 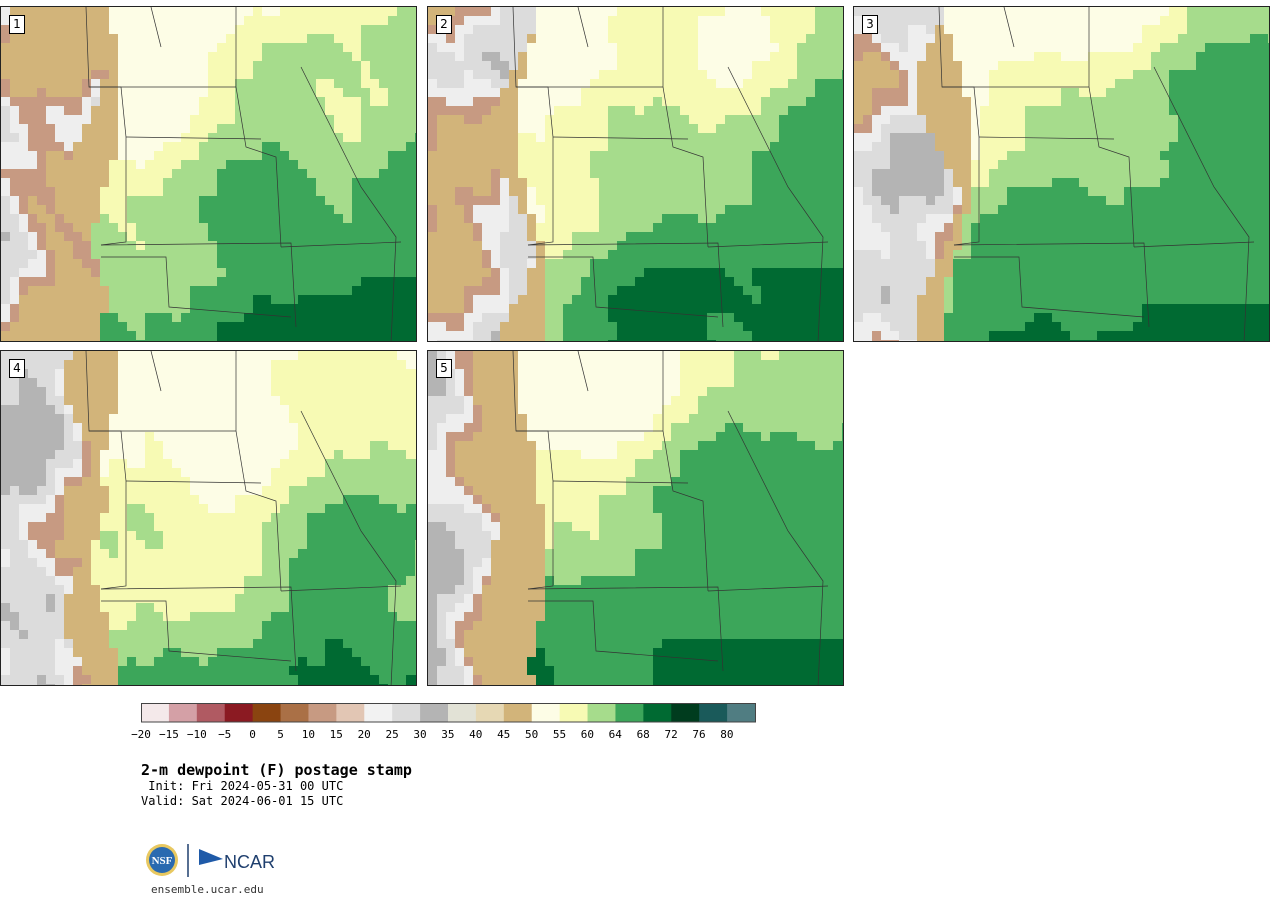 What do you see at coordinates (448, 734) in the screenshot?
I see `colorbar-tick-label: 35` at bounding box center [448, 734].